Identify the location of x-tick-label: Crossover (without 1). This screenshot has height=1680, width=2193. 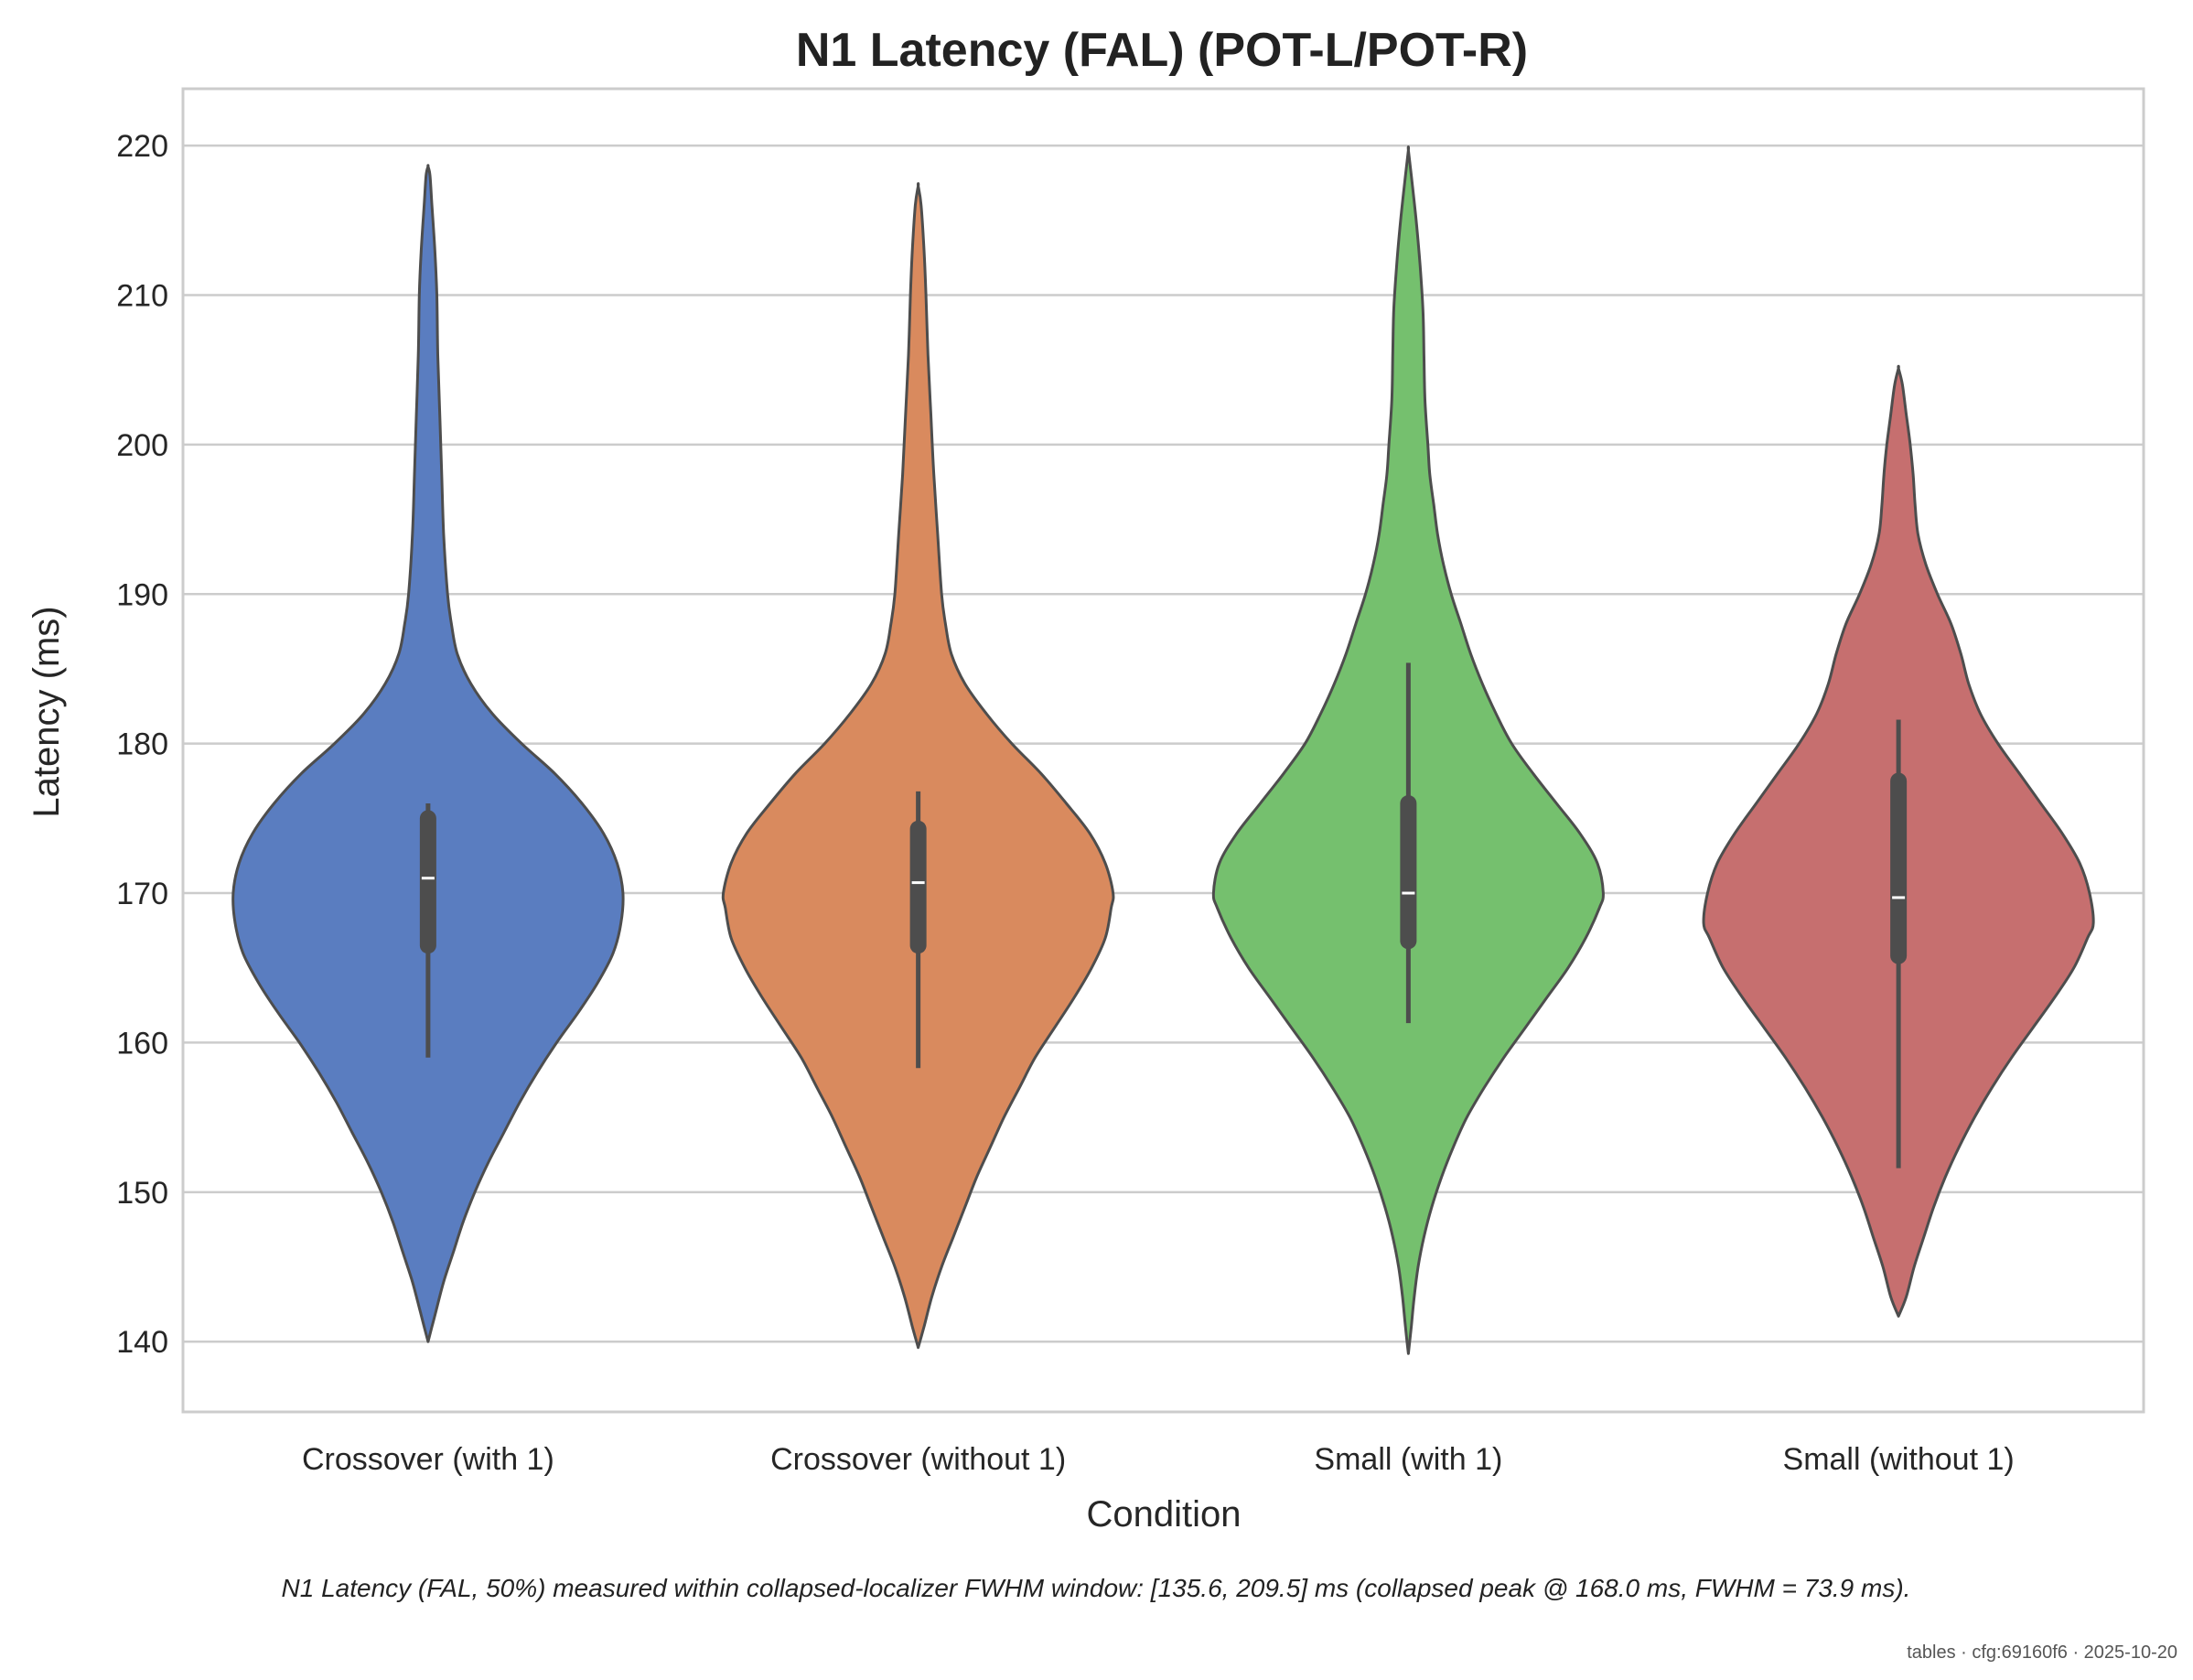
(918, 1459).